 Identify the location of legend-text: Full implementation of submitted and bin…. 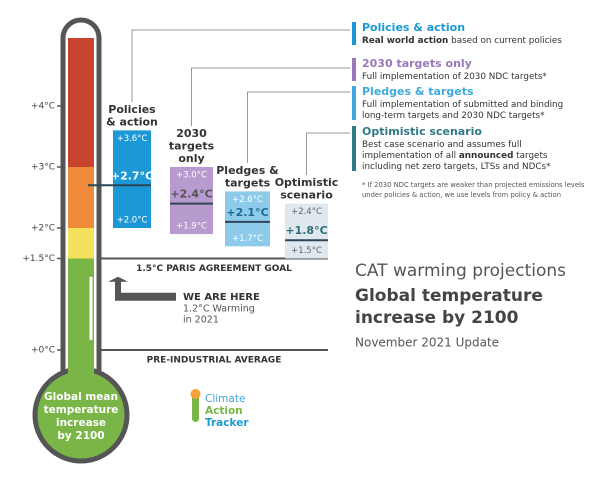
(462, 105).